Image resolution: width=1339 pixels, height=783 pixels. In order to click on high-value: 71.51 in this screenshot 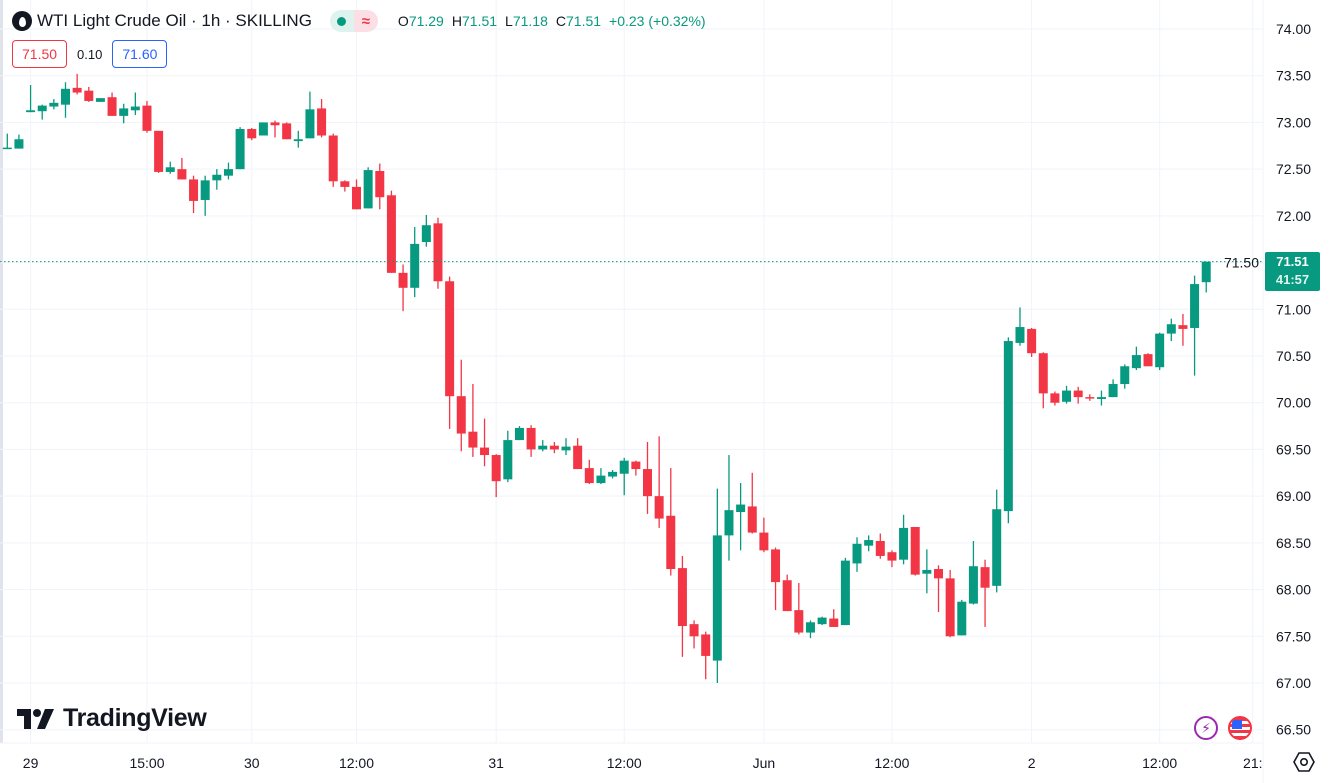, I will do `click(479, 21)`.